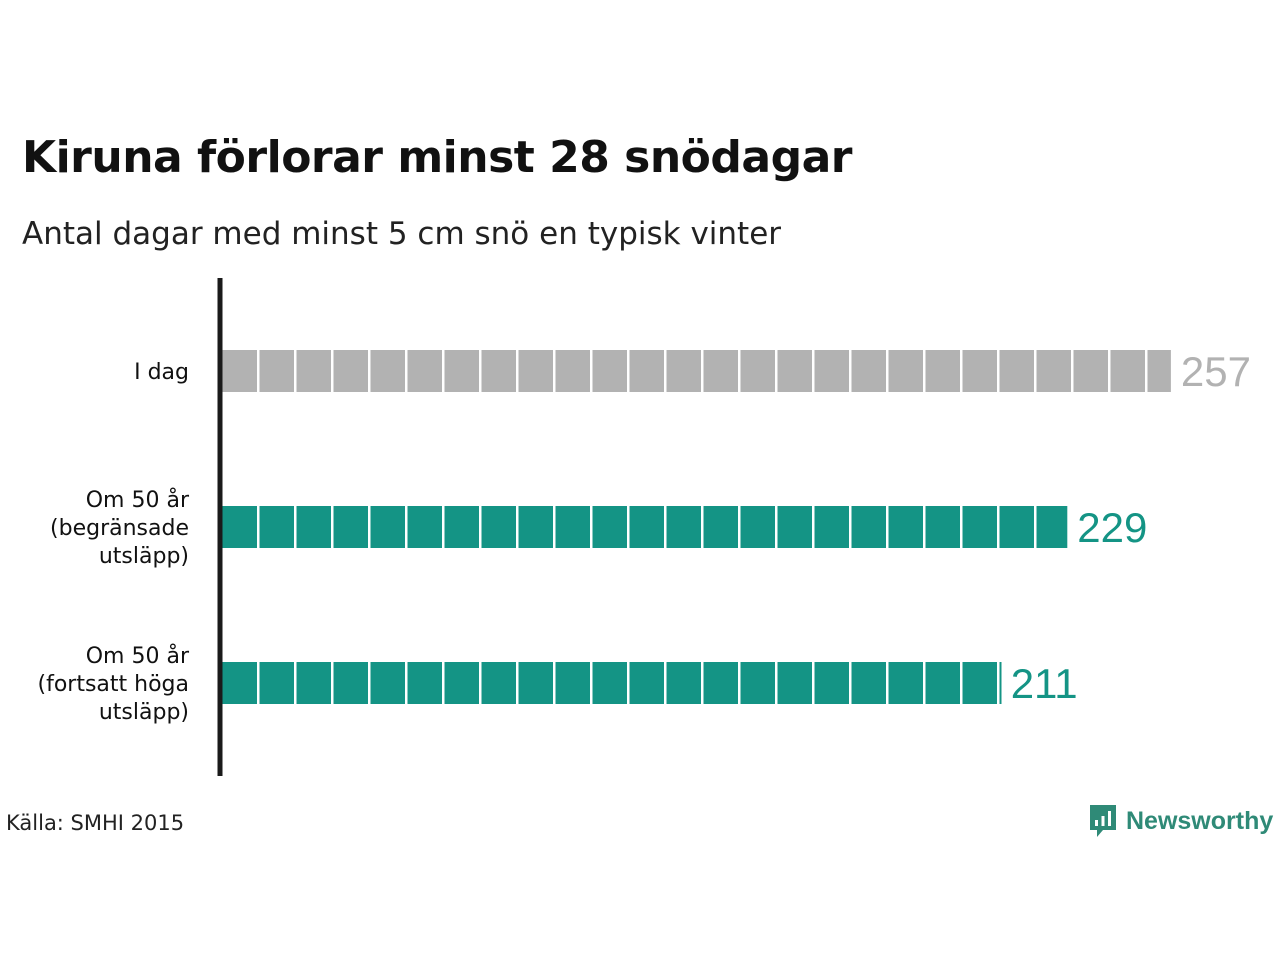 Image resolution: width=1280 pixels, height=960 pixels. I want to click on category-label-1: Om 50 år (begränsade utsläpp), so click(120, 528).